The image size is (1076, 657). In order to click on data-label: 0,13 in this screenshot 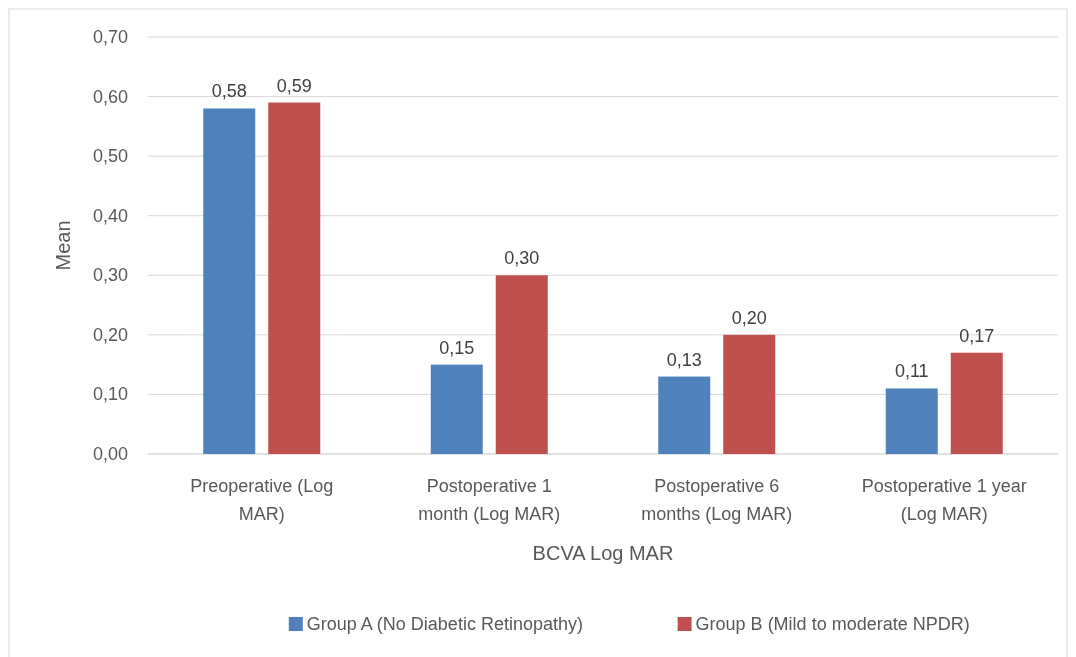, I will do `click(684, 359)`.